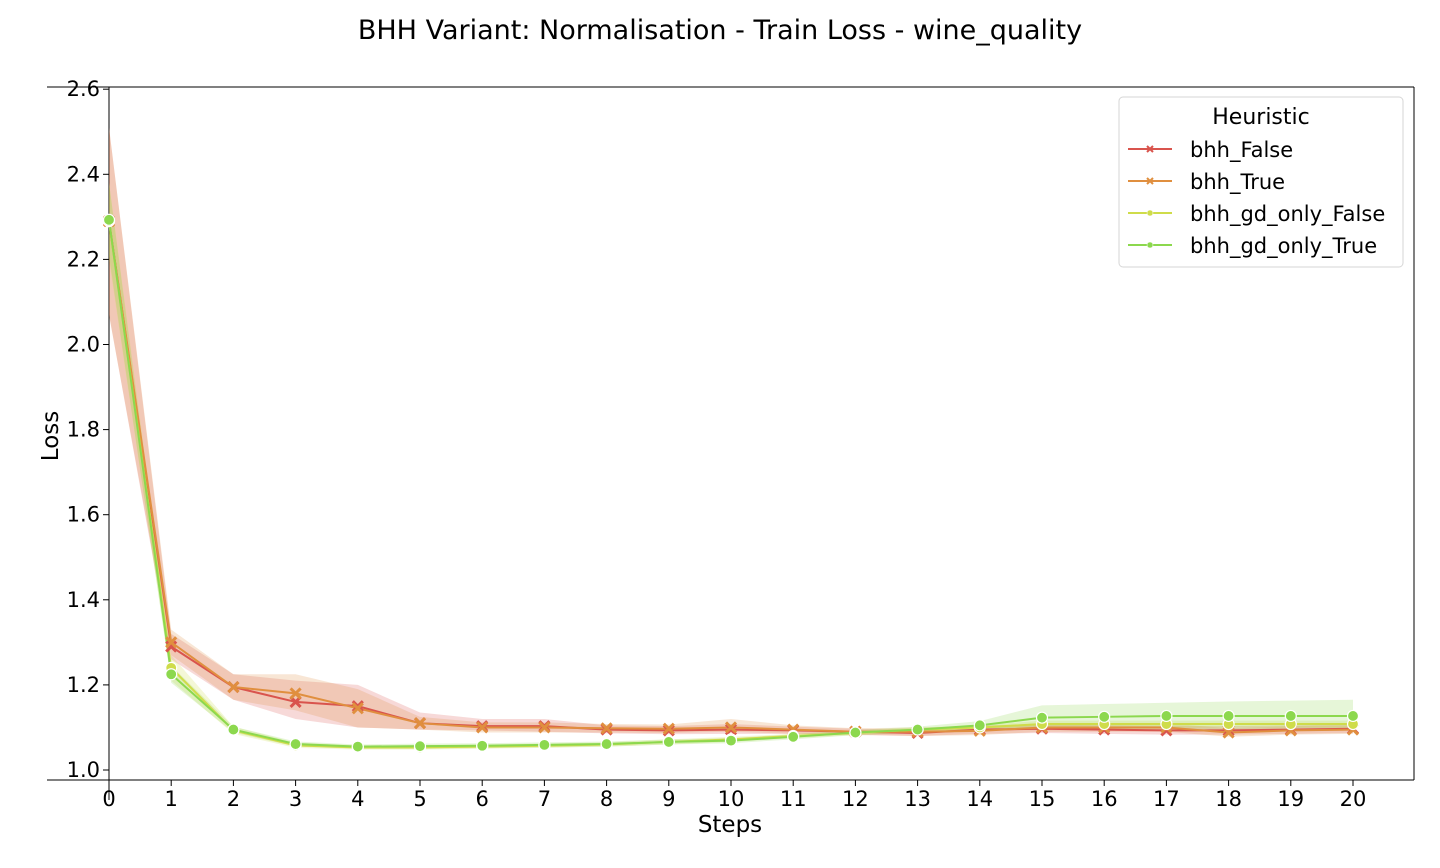  I want to click on x-axis-ticks: 0 1 2 3 4 5 6 7 8 9 10 11 12 13 14 15 16 17 18 19 20, so click(734, 795).